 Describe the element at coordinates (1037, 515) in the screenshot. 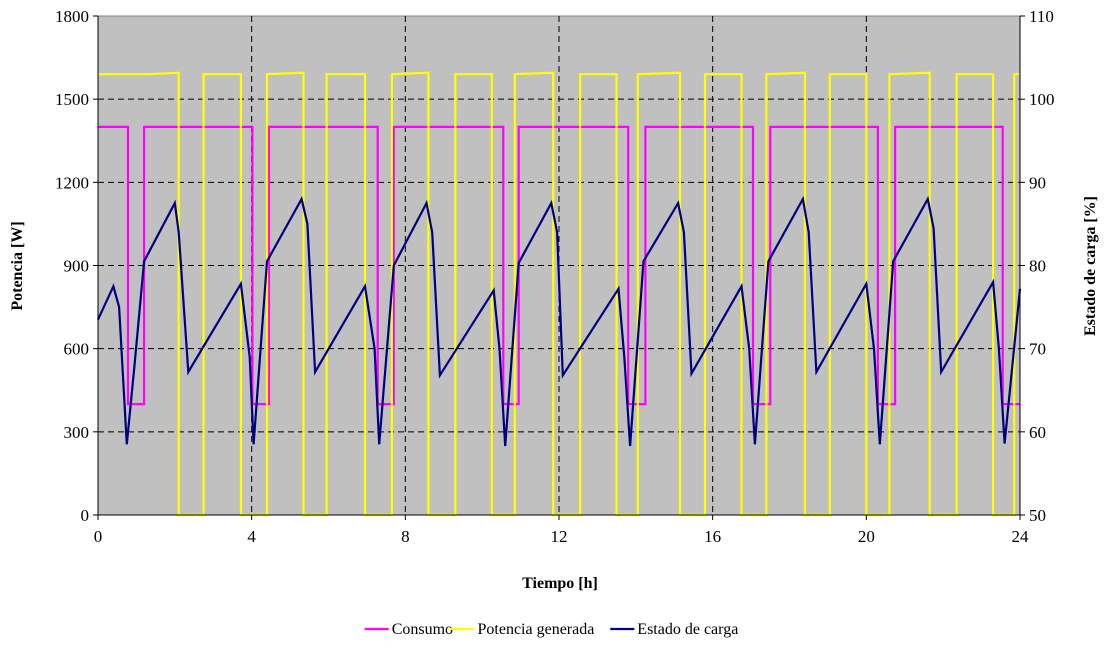

I see `y2-tick-label: 50` at that location.